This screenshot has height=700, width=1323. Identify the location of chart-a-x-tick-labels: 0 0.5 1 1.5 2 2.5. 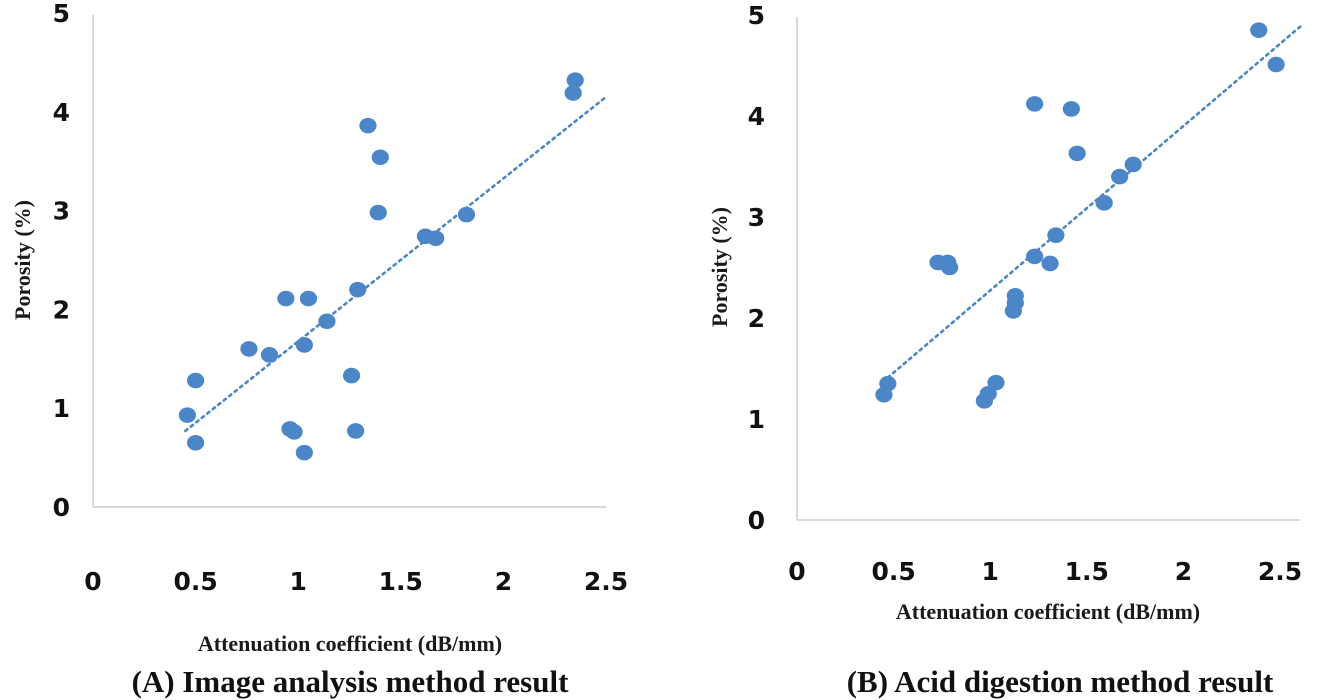
(356, 581).